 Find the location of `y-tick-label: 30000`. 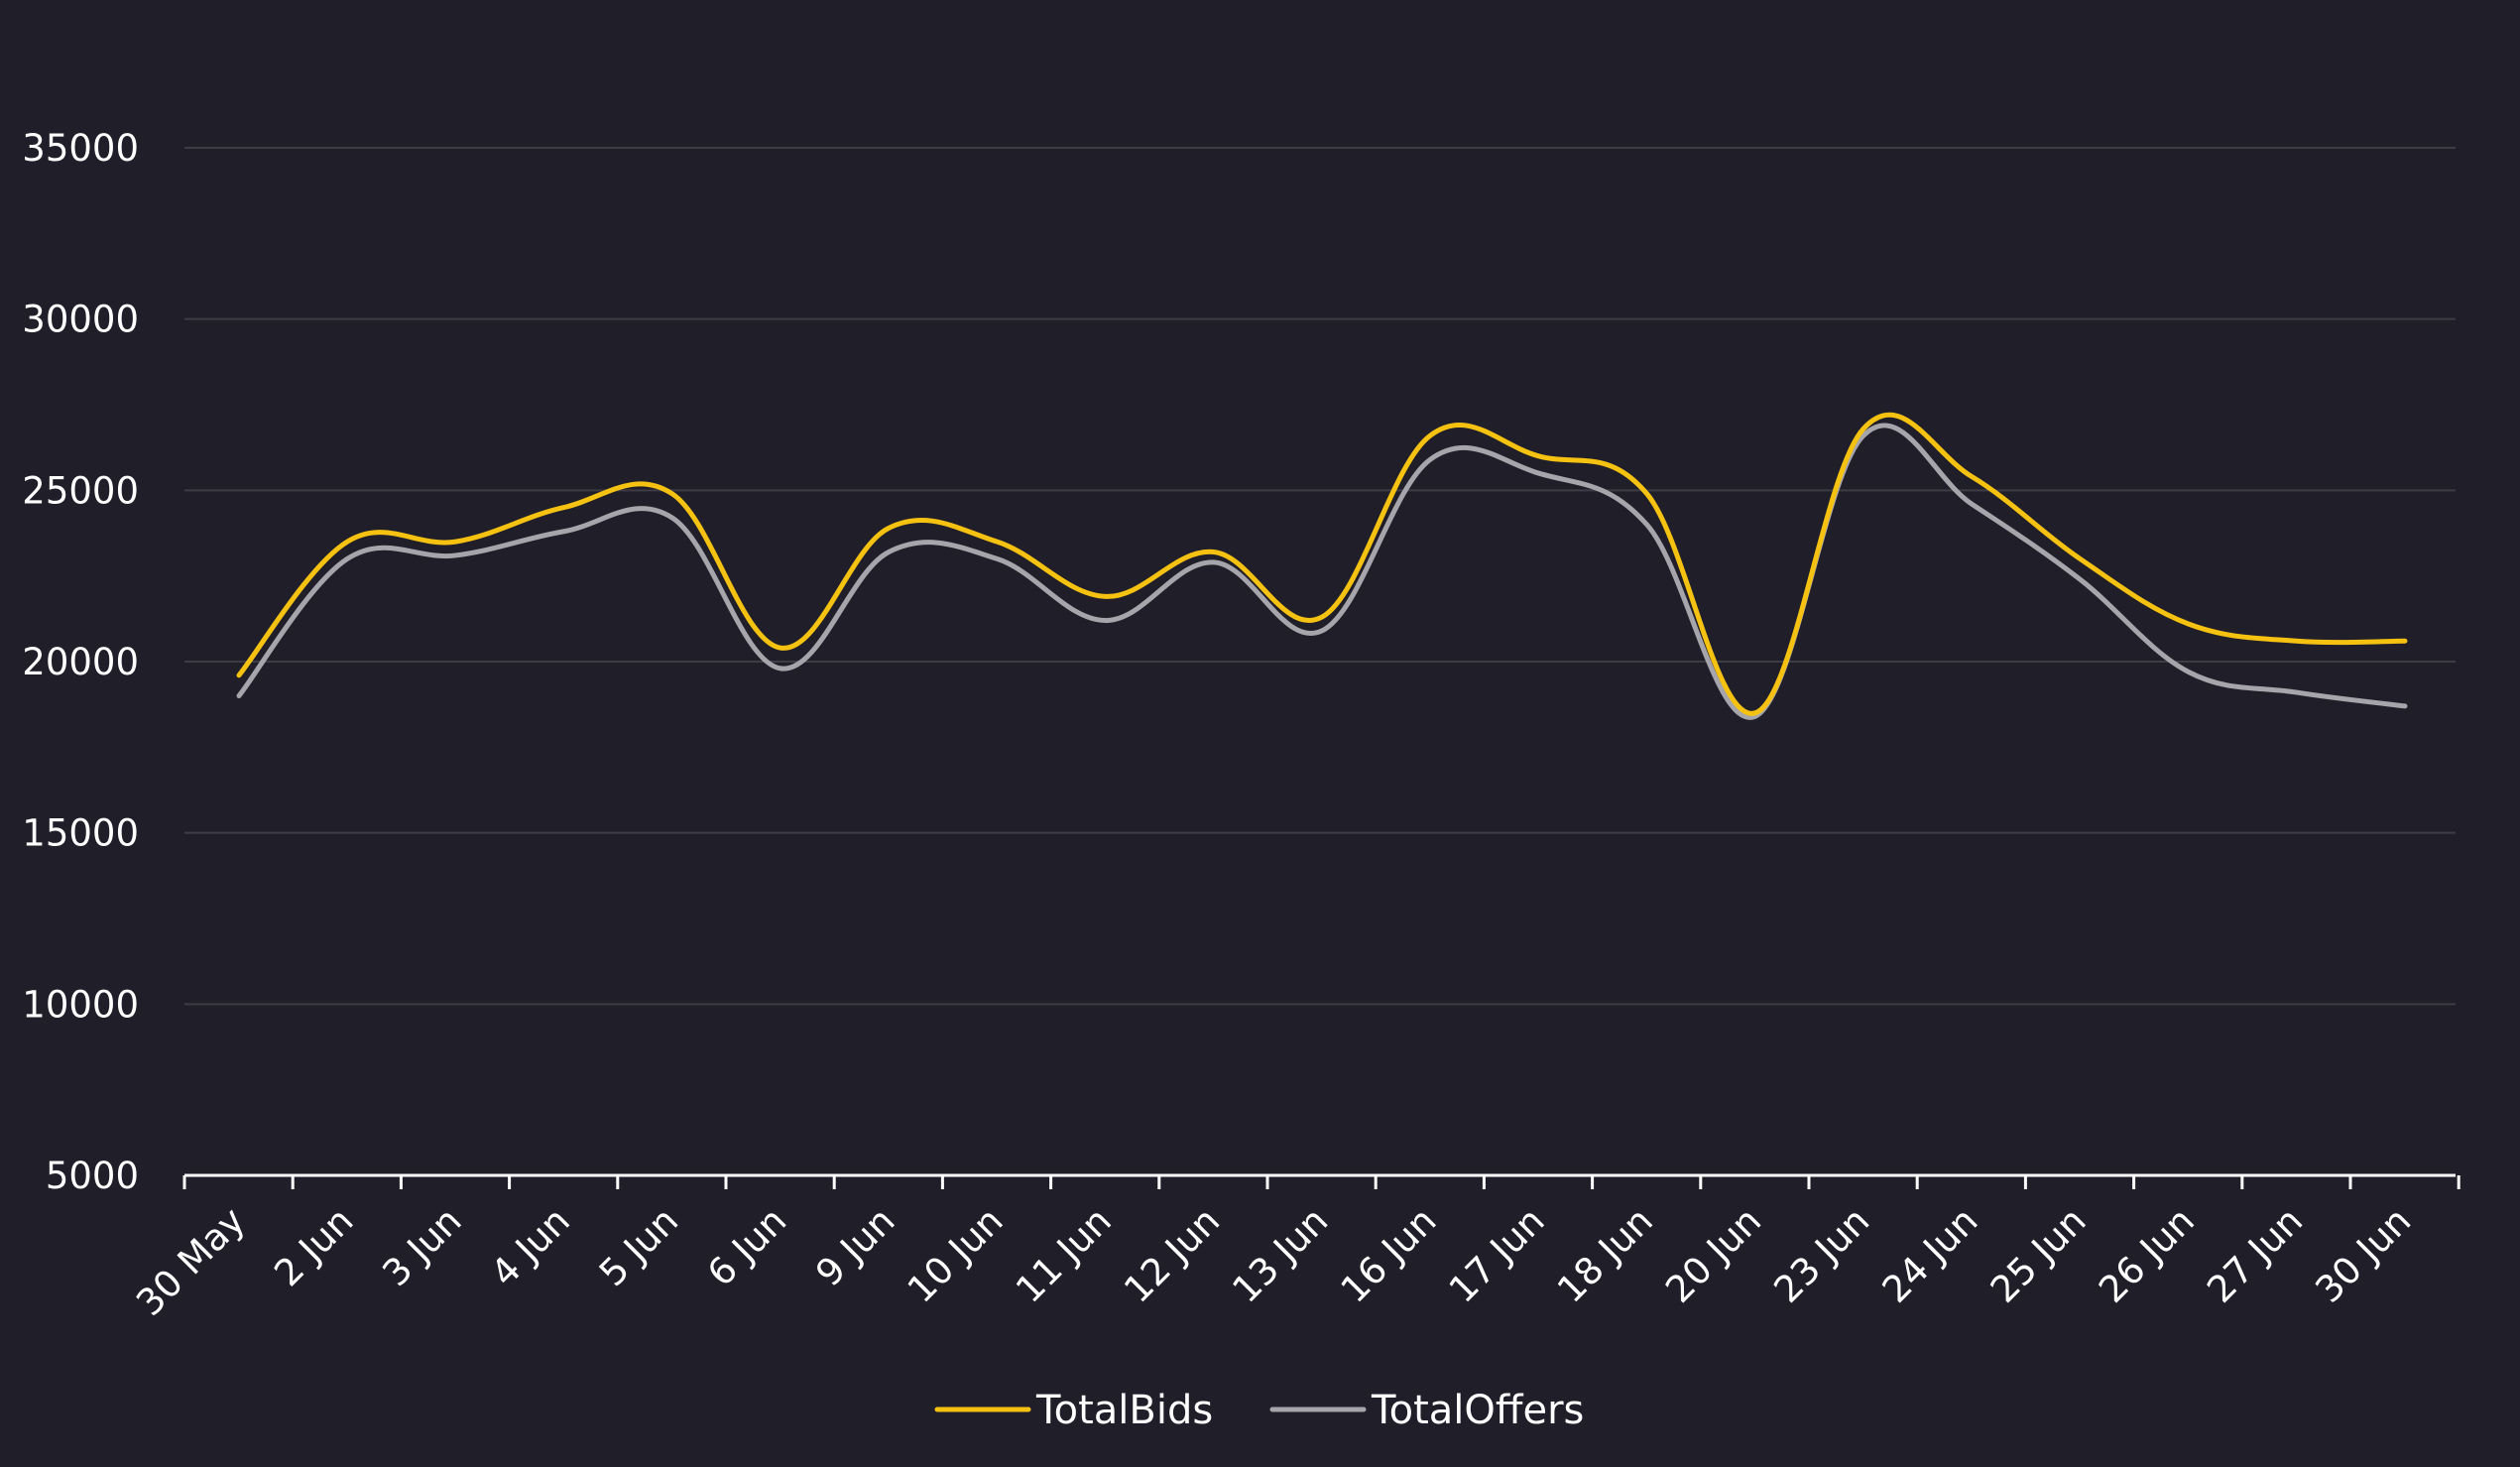

y-tick-label: 30000 is located at coordinates (80, 320).